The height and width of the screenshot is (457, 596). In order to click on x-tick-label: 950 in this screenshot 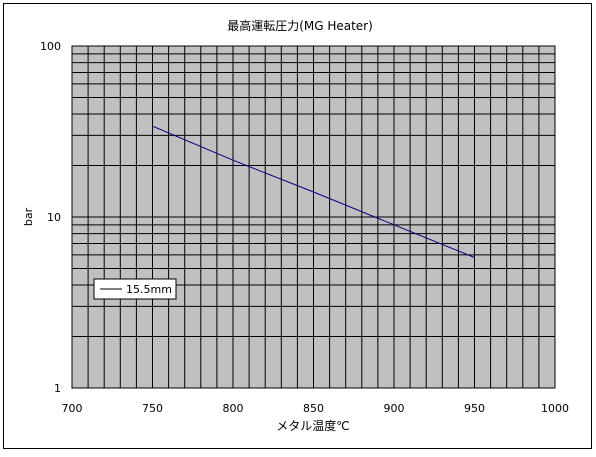, I will do `click(474, 408)`.